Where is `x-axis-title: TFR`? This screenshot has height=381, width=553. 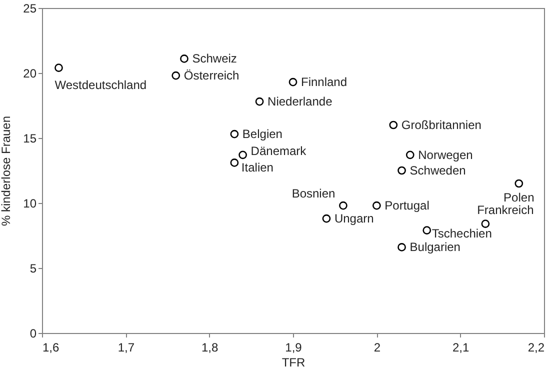
x-axis-title: TFR is located at coordinates (294, 363).